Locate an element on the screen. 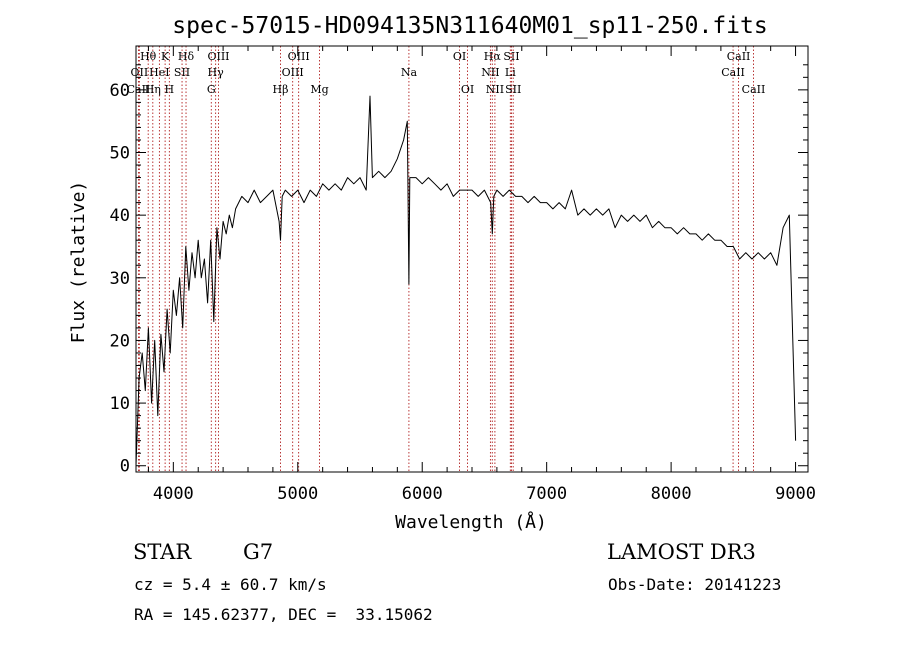 Image resolution: width=900 pixels, height=649 pixels. line-label-5: Hη is located at coordinates (153, 89).